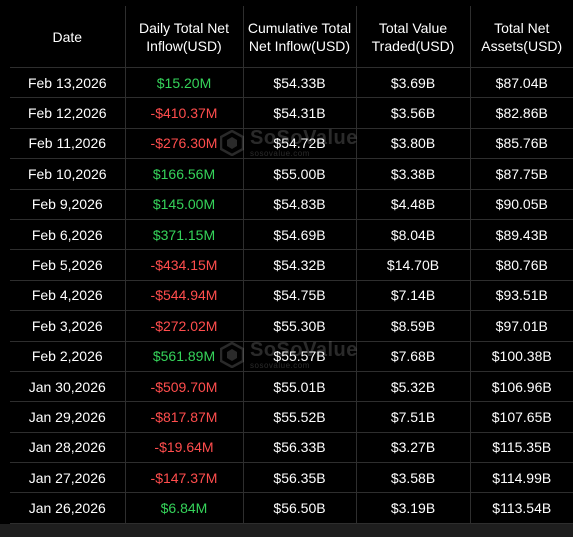 The image size is (573, 537). Describe the element at coordinates (521, 508) in the screenshot. I see `cell-total-net-assets: $113.54B` at that location.